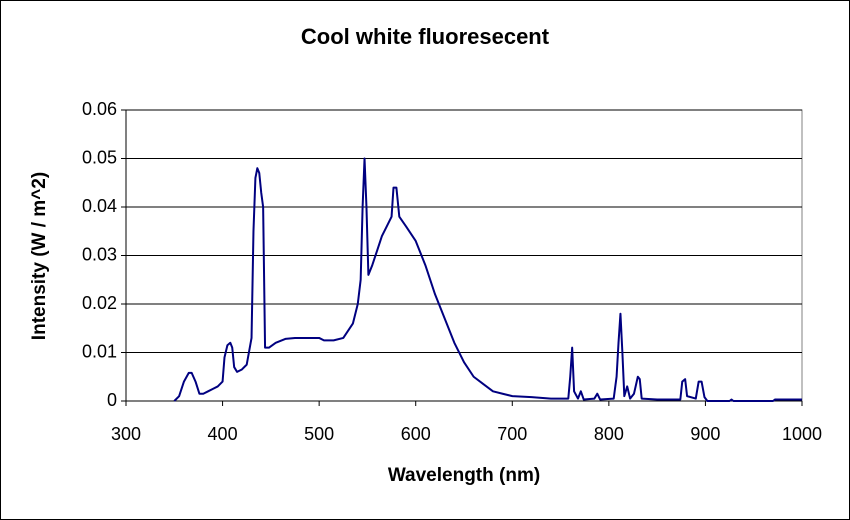  What do you see at coordinates (99, 157) in the screenshot?
I see `y-tick-label: 0.05` at bounding box center [99, 157].